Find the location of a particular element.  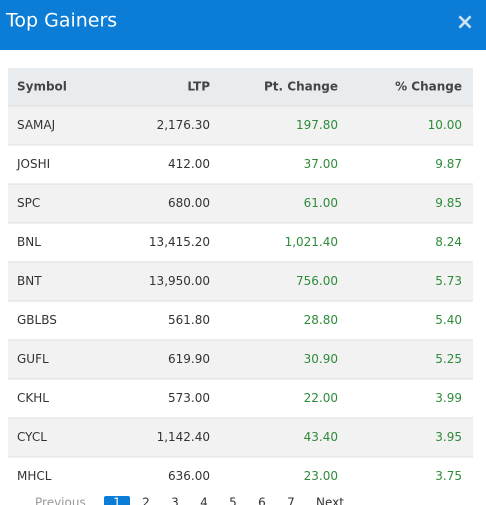

table-cell: 1,142.40 is located at coordinates (183, 437).